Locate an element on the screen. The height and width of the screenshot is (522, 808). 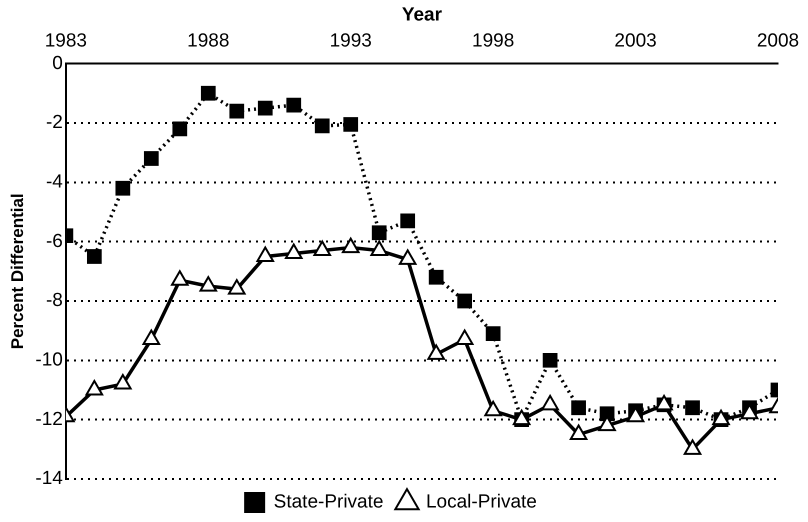
x-tick-label: 1988 is located at coordinates (208, 41).